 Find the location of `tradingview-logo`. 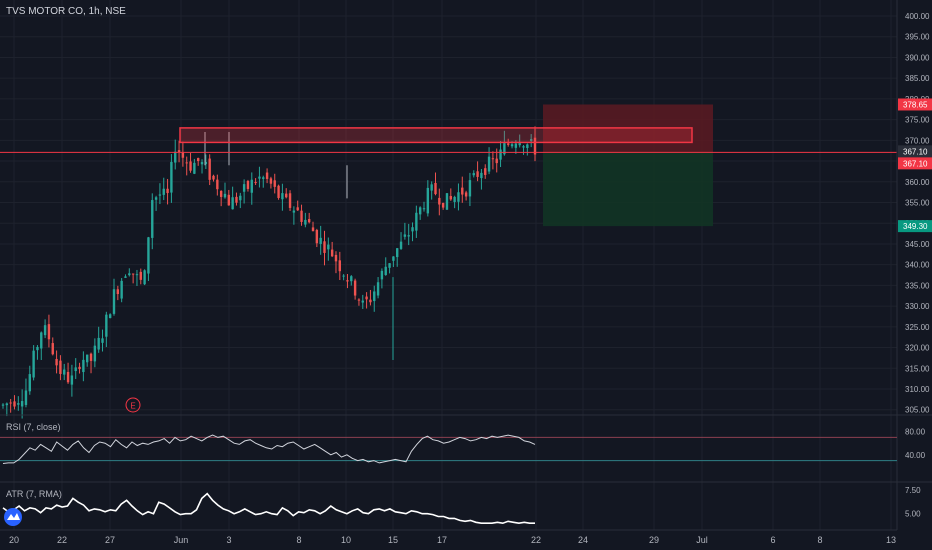

tradingview-logo is located at coordinates (13, 517).